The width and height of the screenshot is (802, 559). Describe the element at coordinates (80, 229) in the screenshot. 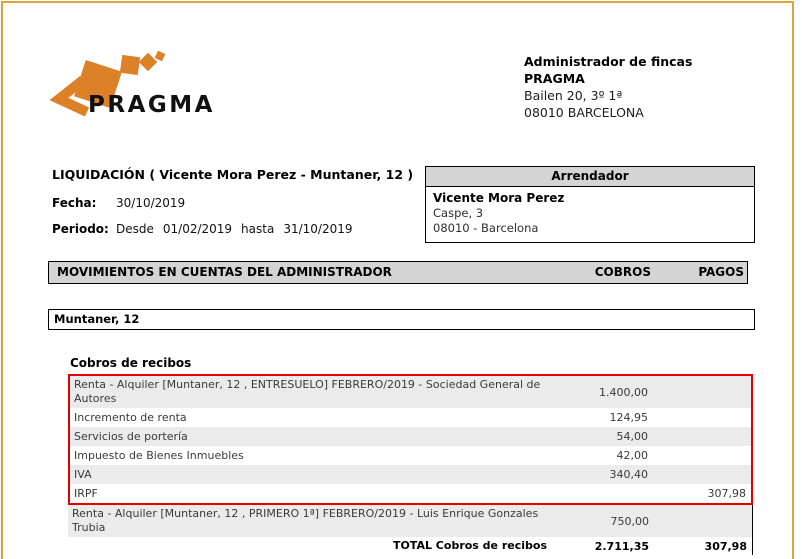

I see `periodo-label: Periodo:` at that location.